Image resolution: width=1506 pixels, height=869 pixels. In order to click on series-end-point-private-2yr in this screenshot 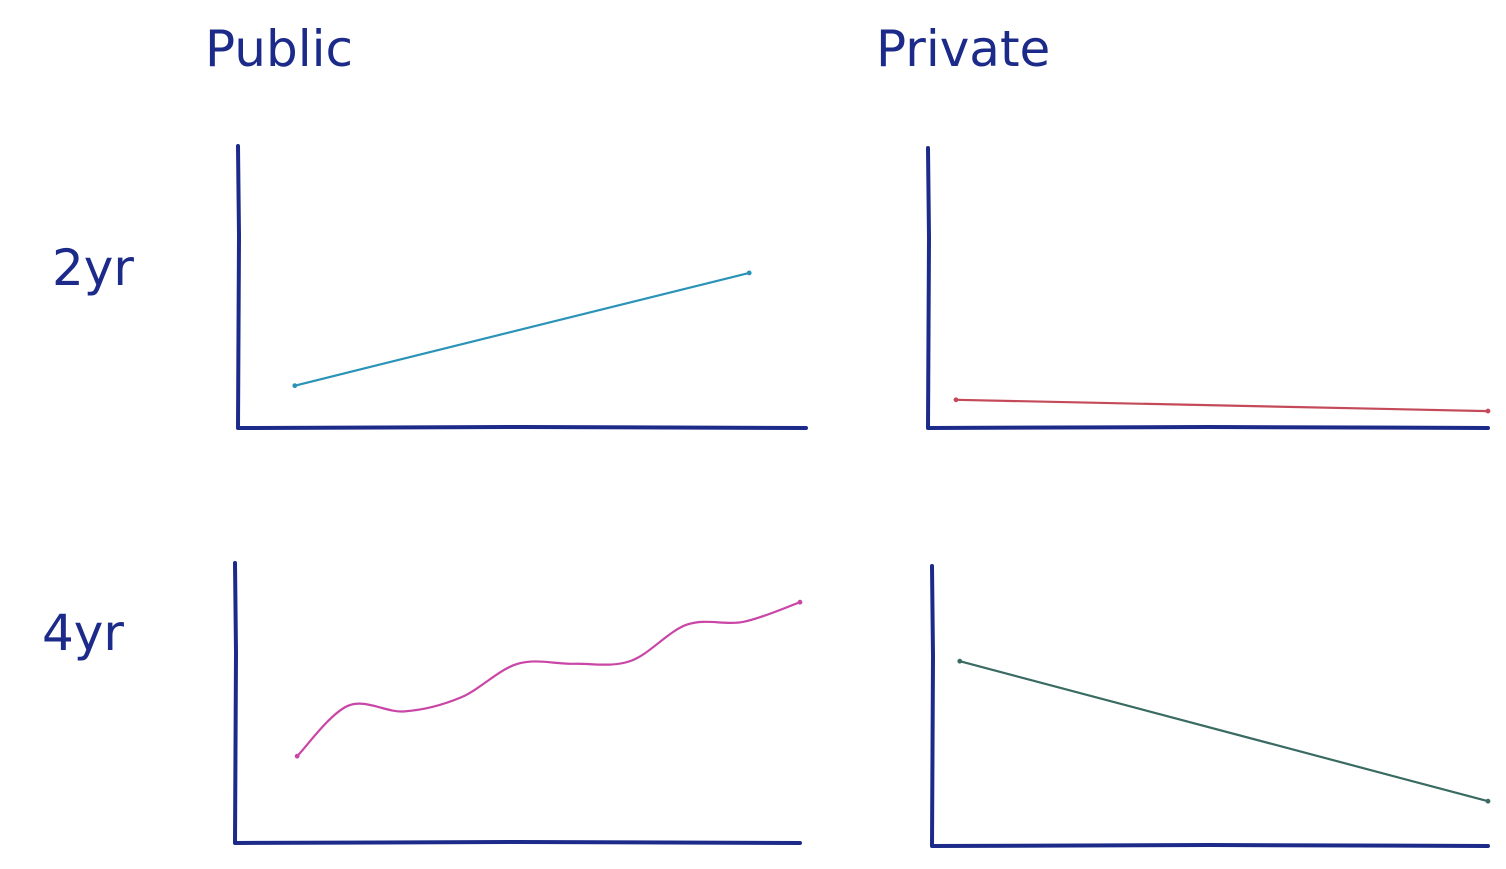, I will do `click(1488, 411)`.